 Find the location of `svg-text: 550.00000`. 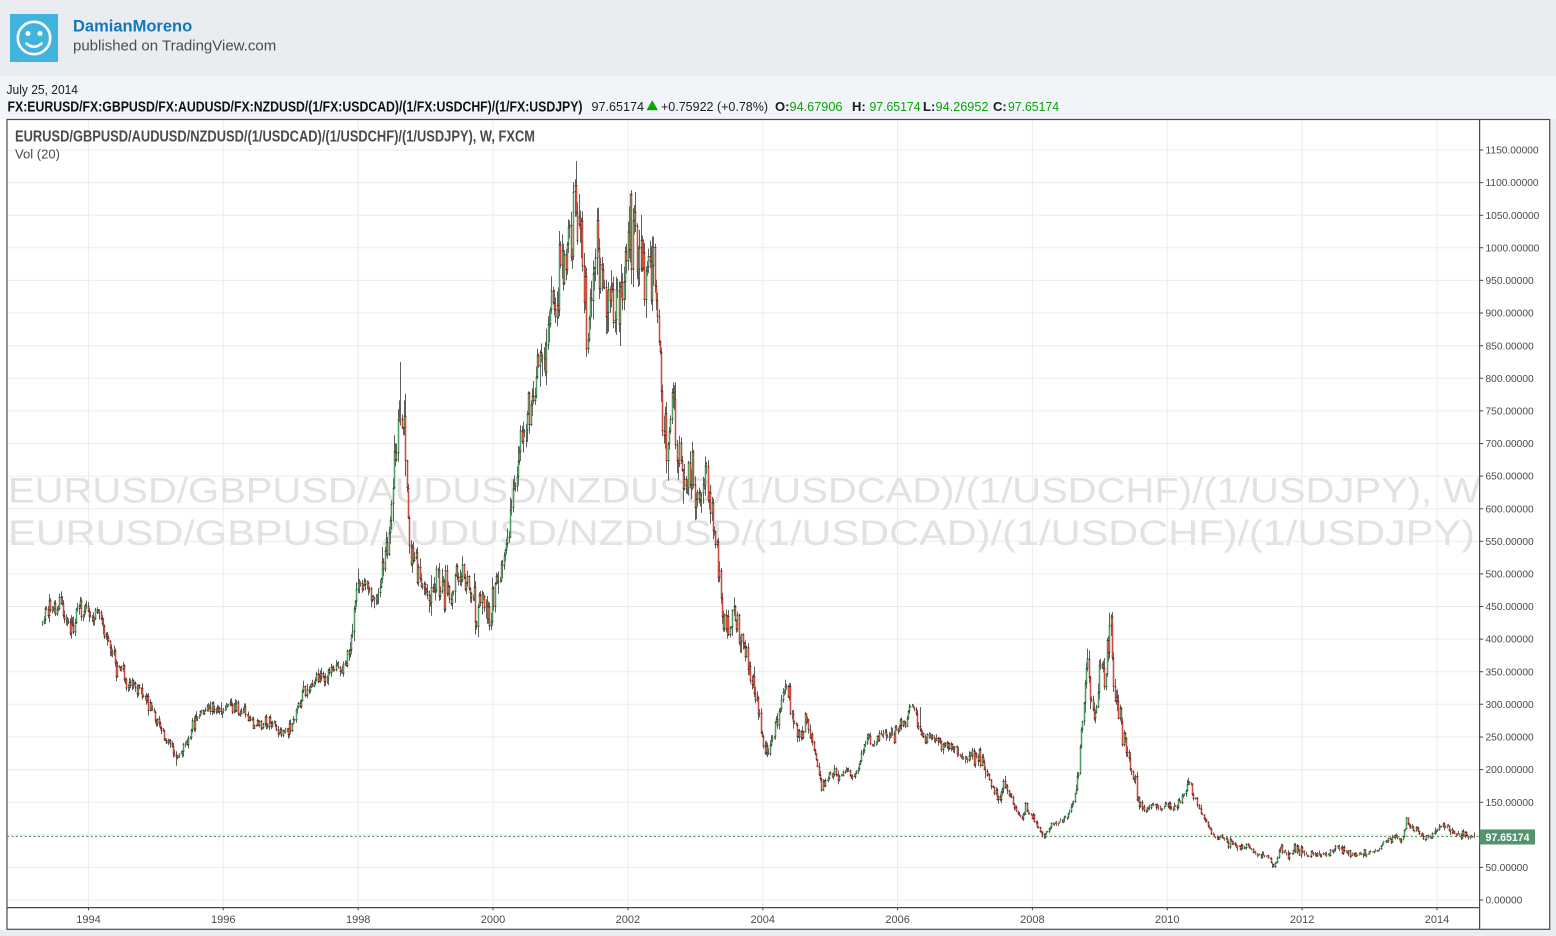

svg-text: 550.00000 is located at coordinates (1510, 542).